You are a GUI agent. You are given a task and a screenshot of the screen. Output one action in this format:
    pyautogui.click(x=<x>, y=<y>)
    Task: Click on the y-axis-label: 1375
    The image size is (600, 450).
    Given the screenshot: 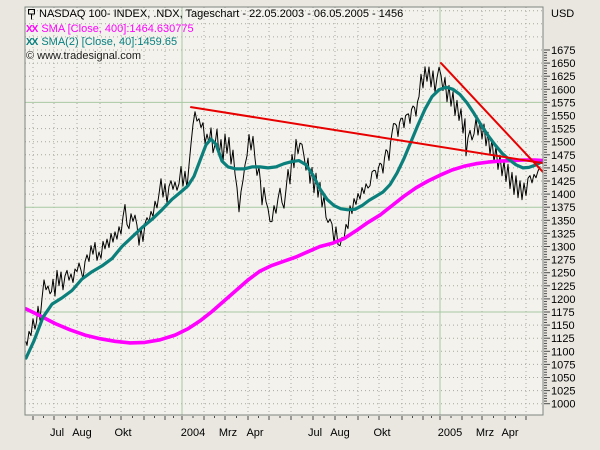 What is the action you would take?
    pyautogui.click(x=563, y=208)
    